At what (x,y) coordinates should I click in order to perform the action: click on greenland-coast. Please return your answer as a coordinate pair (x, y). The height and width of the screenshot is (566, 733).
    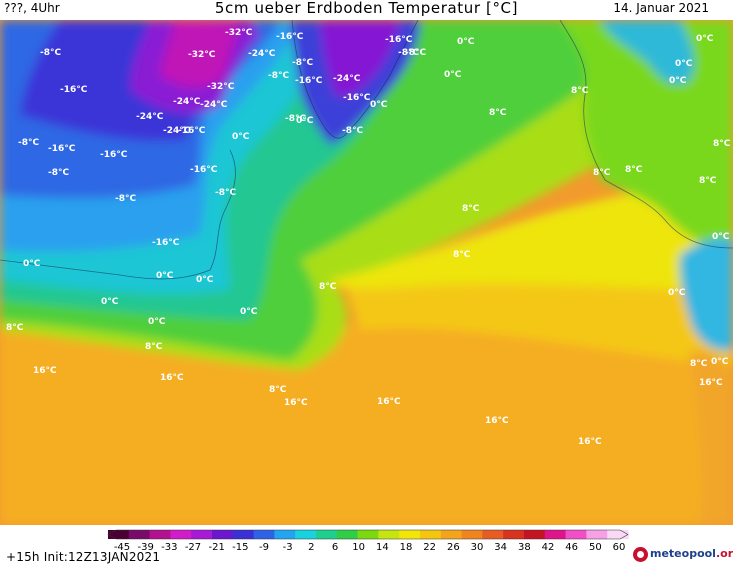
    Looking at the image, I should click on (355, 79).